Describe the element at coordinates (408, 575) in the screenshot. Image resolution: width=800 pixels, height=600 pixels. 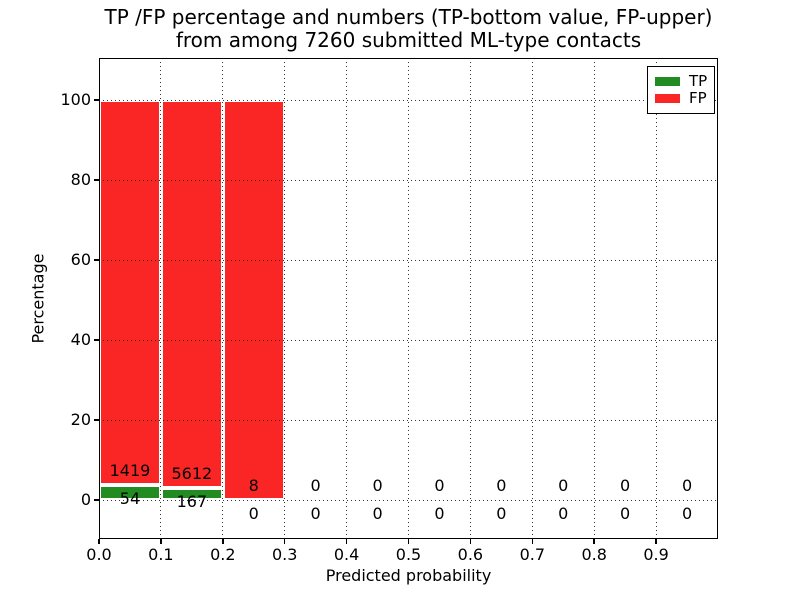
I see `x-axis-label: Predicted probability` at that location.